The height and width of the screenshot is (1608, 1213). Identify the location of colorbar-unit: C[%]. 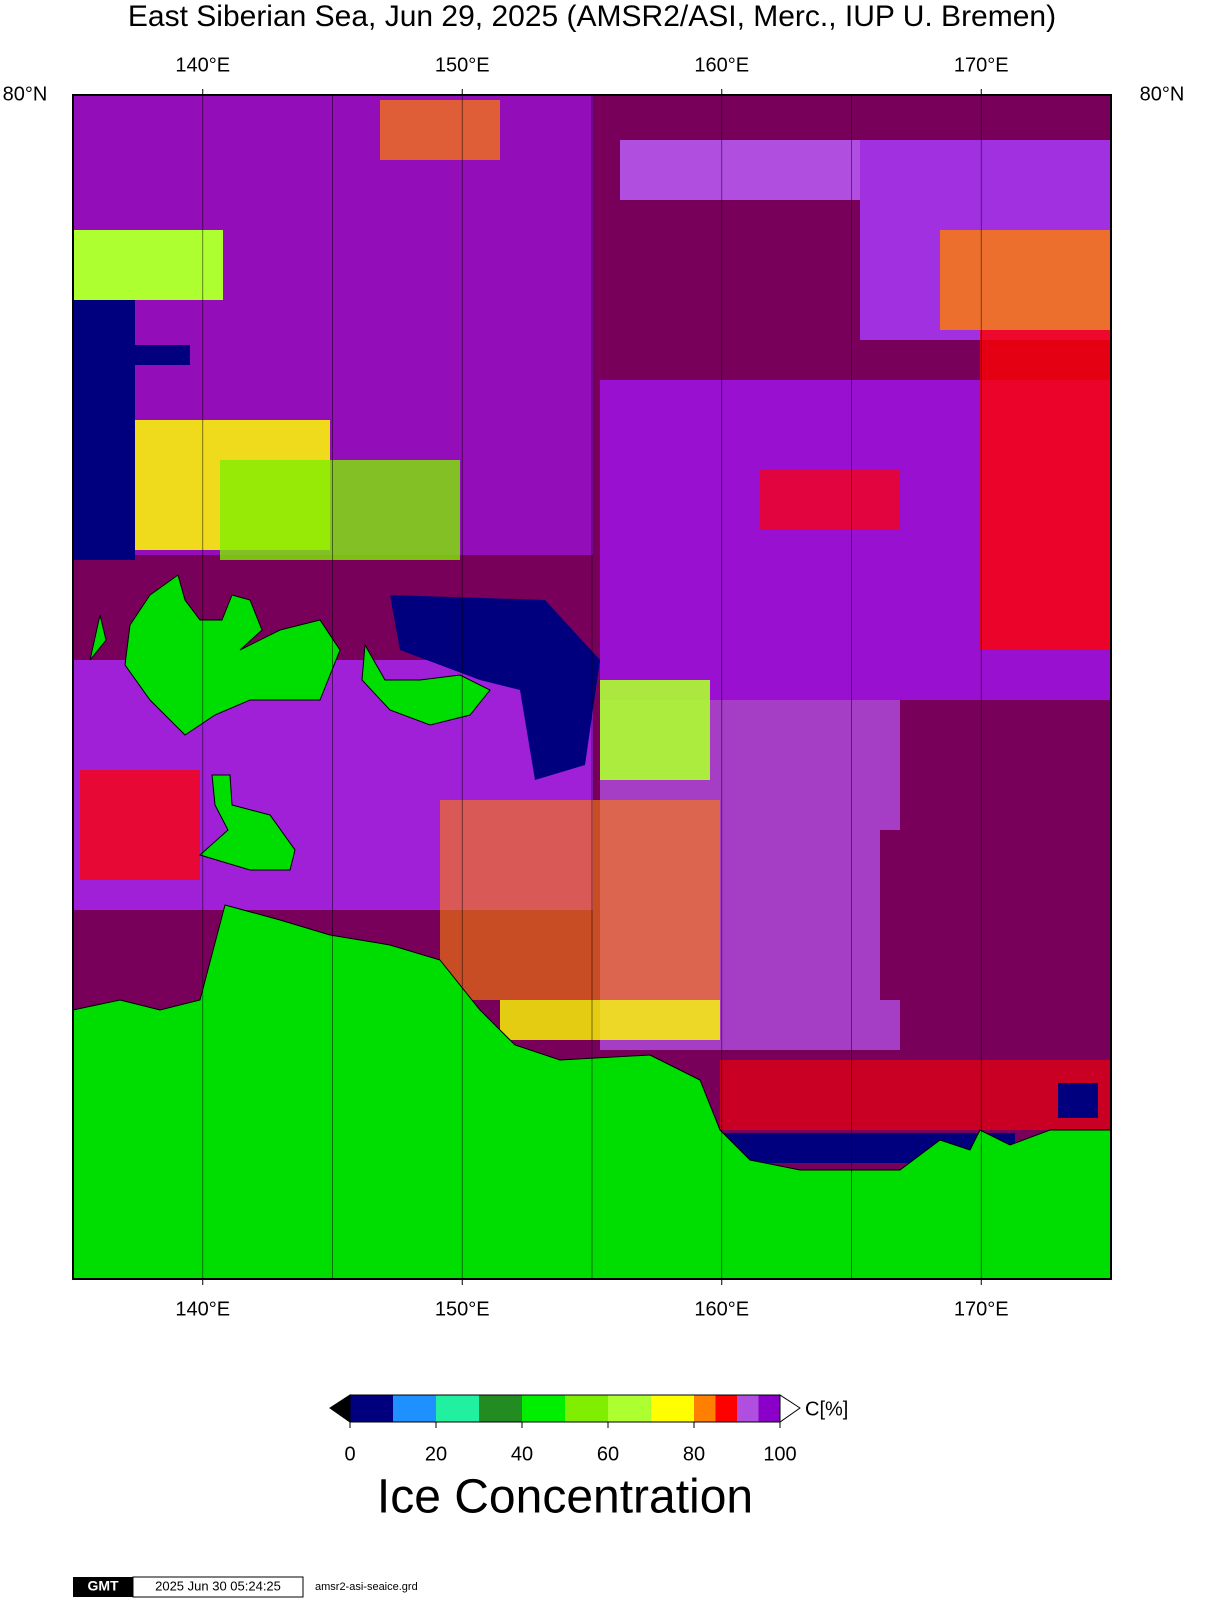
(826, 1409).